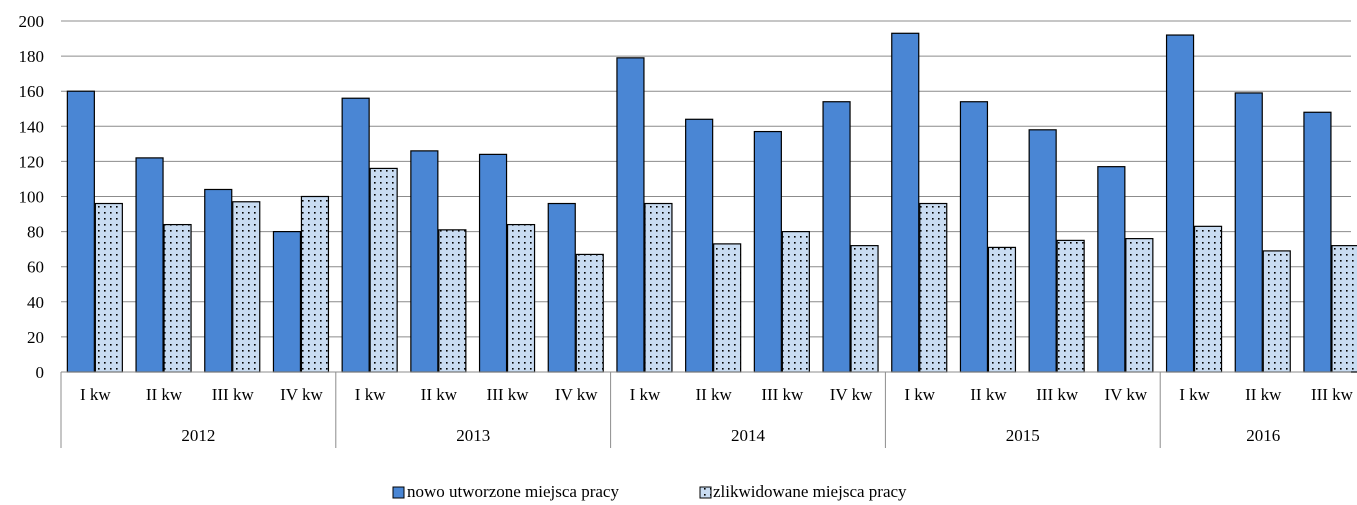  I want to click on x-group-label: 2014, so click(748, 435).